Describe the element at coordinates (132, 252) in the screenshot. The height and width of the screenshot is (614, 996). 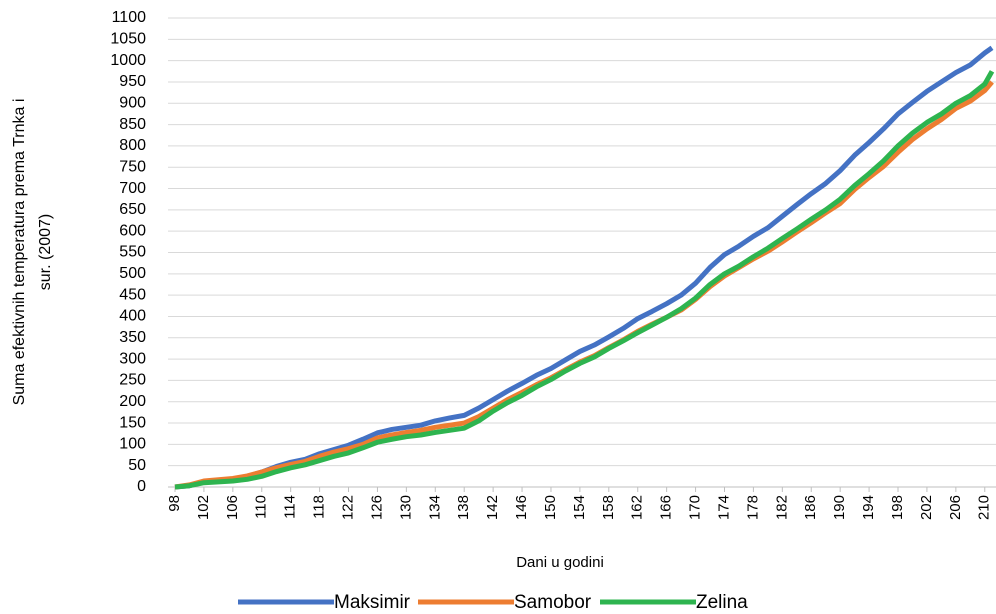
I see `y-tick-label: 550` at that location.